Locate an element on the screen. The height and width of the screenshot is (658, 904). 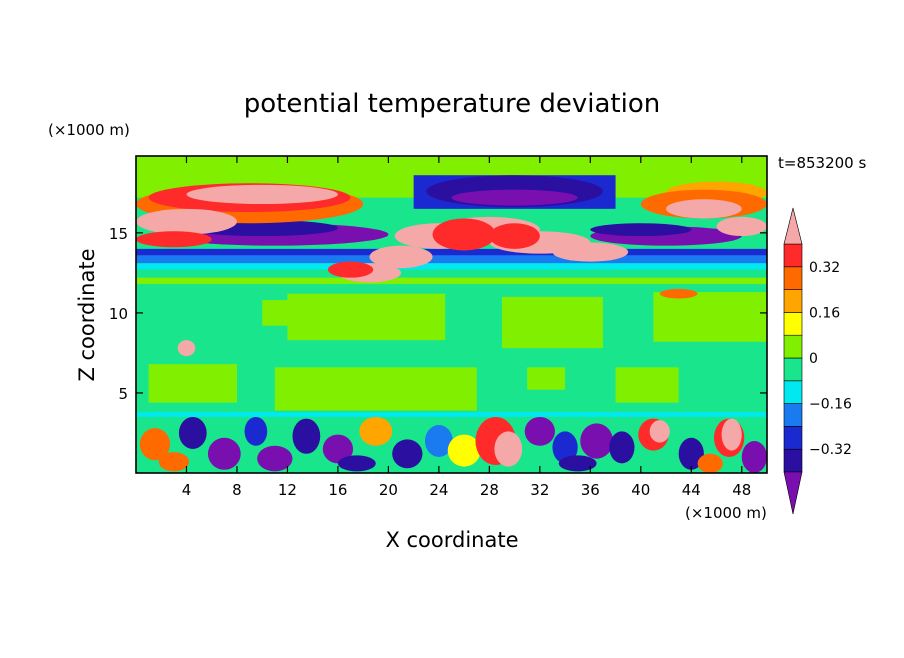
colorbar-tick-label: −0.32 is located at coordinates (830, 450).